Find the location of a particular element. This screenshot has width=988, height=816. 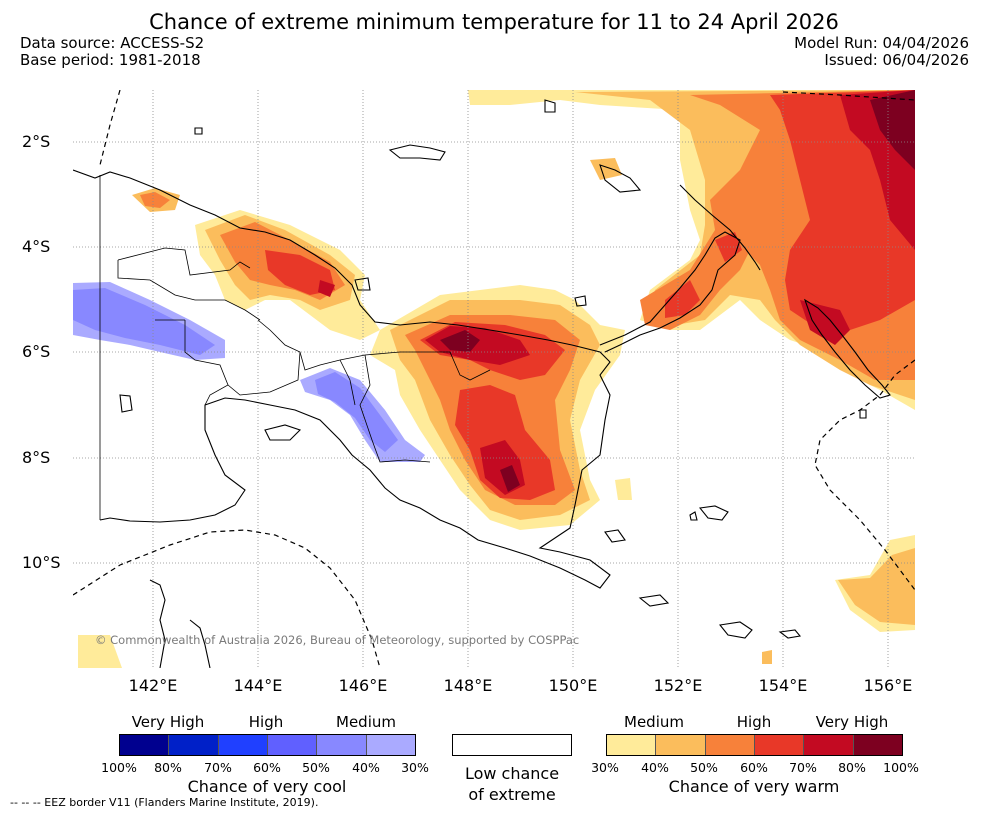

meta-right: Model Run: 04/04/2026 Issued: 06/04/2026 is located at coordinates (881, 52).